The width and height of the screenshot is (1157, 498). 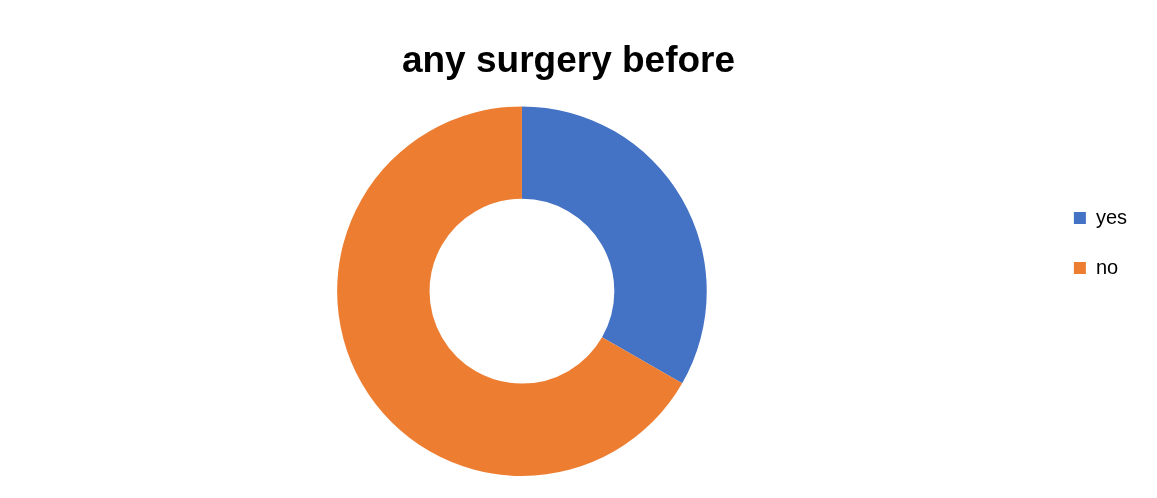 I want to click on legend-label: yes, so click(x=1111, y=216).